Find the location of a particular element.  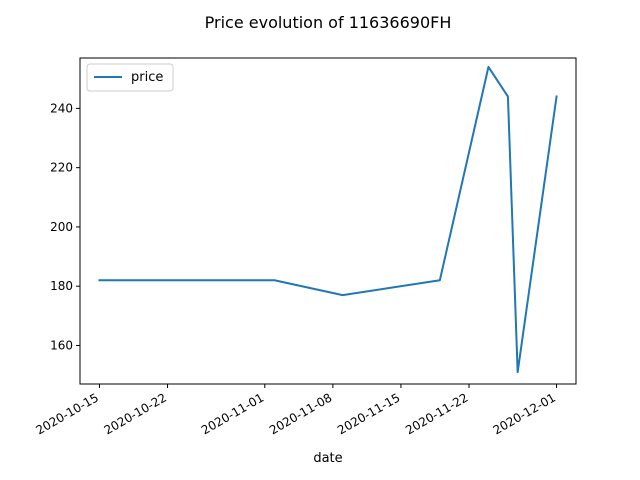

legend: price is located at coordinates (130, 77).